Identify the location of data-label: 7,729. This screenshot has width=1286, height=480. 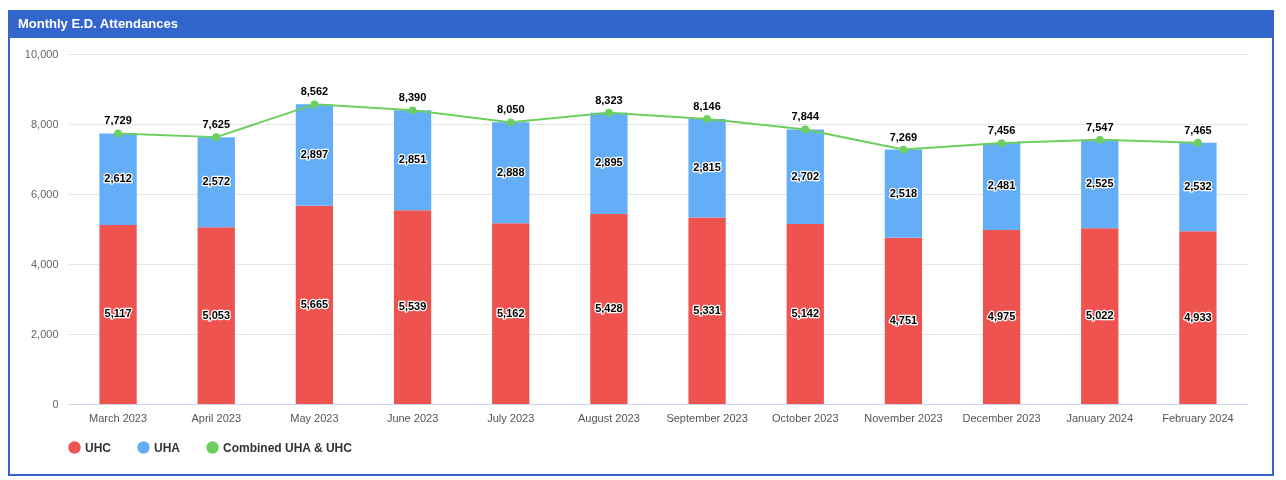
(118, 120).